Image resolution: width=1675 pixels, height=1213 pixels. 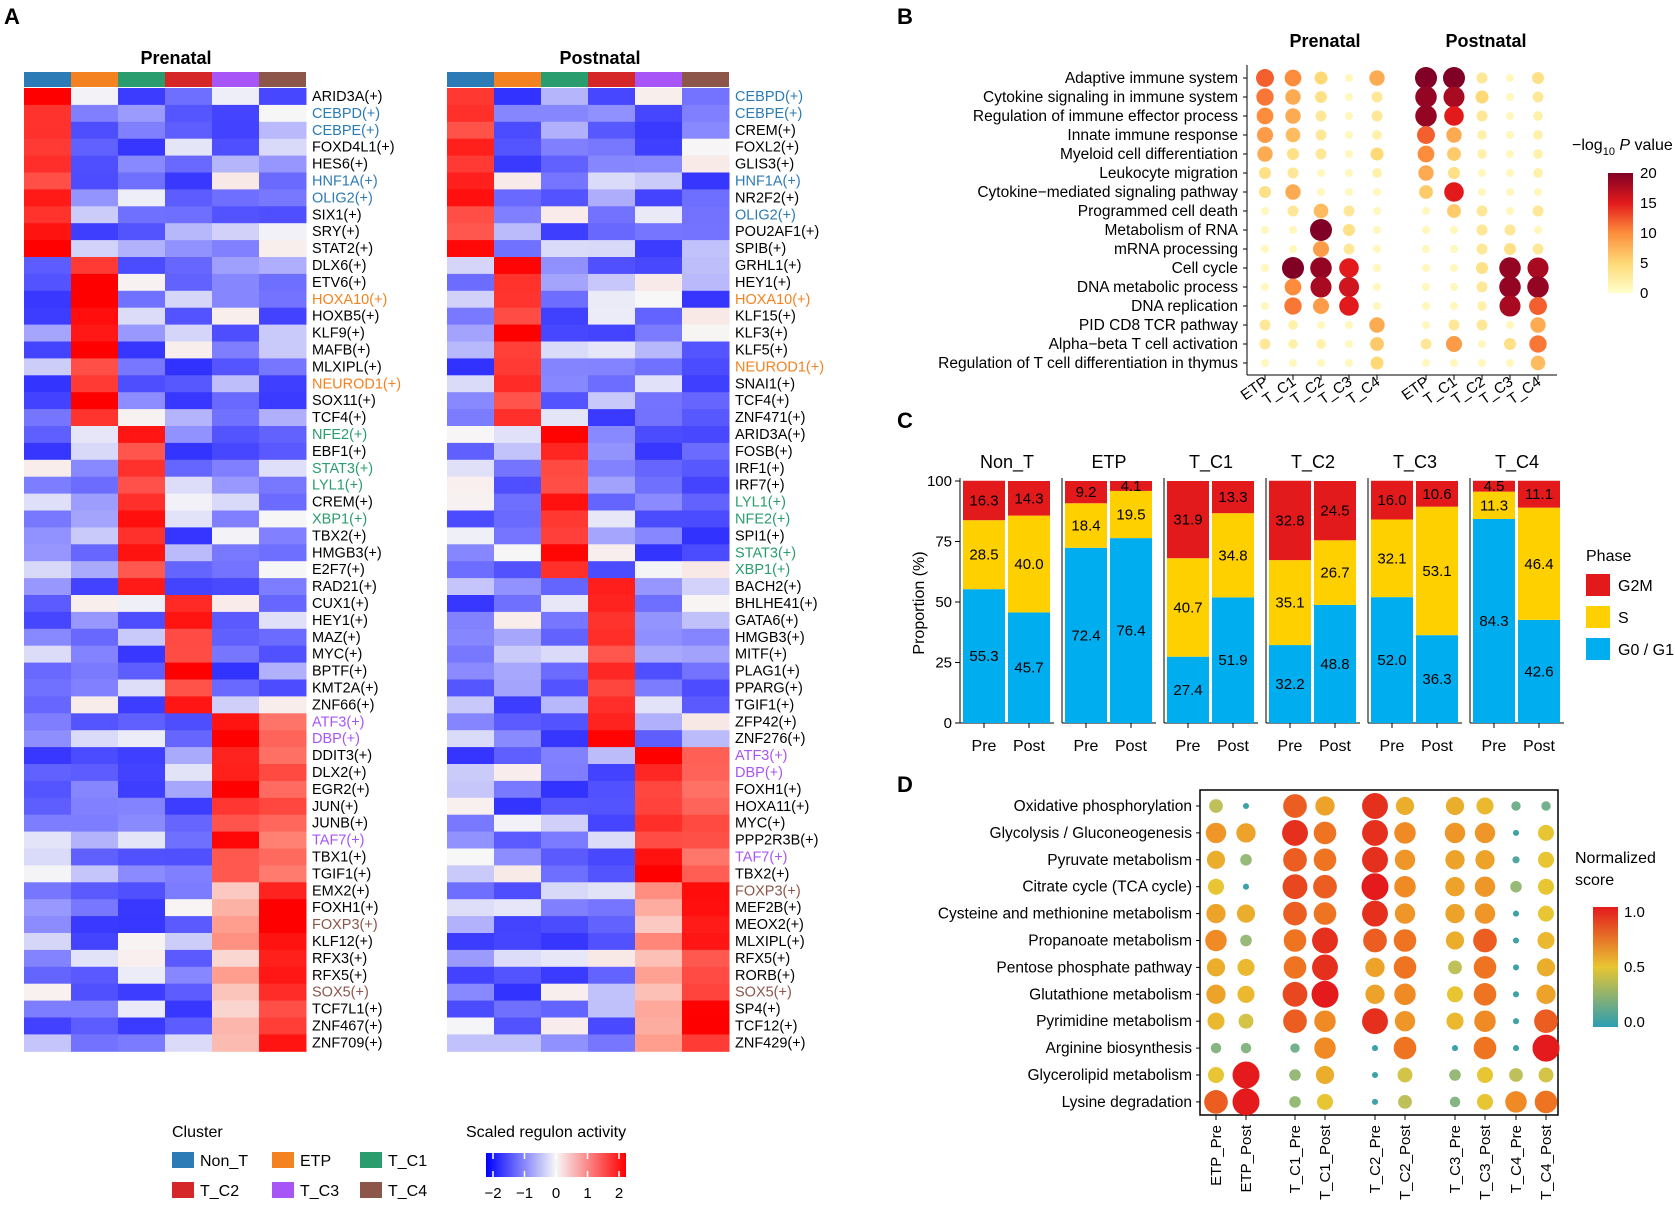 I want to click on prenatal-heatmap-cluster-bar-T_C2, so click(x=188, y=79).